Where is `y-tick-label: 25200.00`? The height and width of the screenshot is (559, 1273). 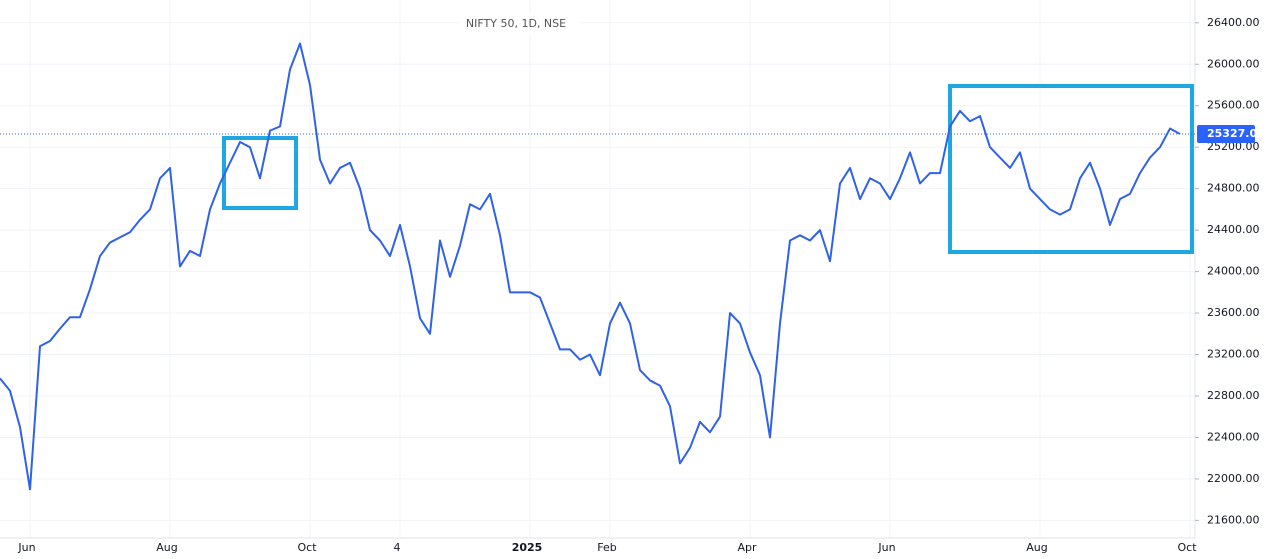
y-tick-label: 25200.00 is located at coordinates (1233, 146).